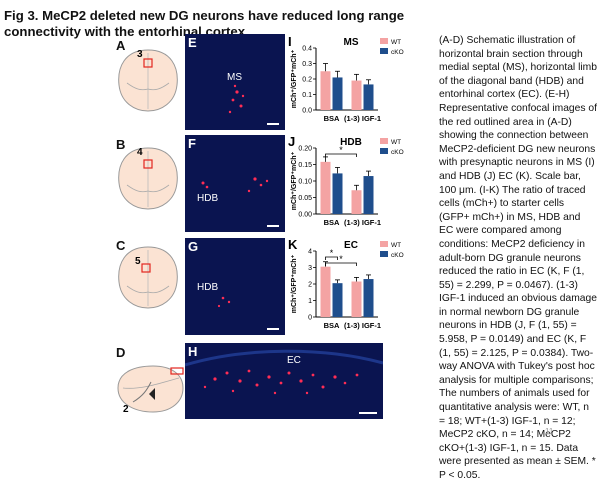  What do you see at coordinates (121, 144) in the screenshot?
I see `panel-label-b: B` at bounding box center [121, 144].